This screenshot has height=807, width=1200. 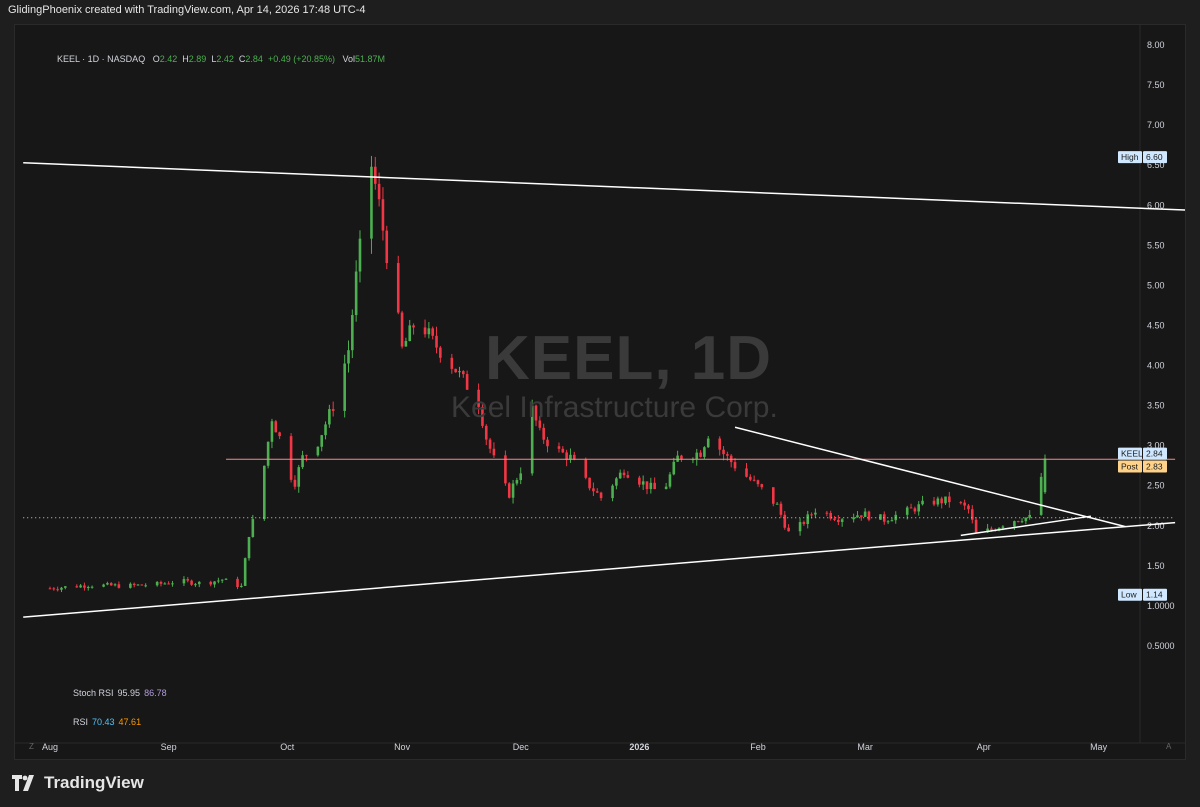 What do you see at coordinates (225, 59) in the screenshot?
I see `legend-low: 2.42` at bounding box center [225, 59].